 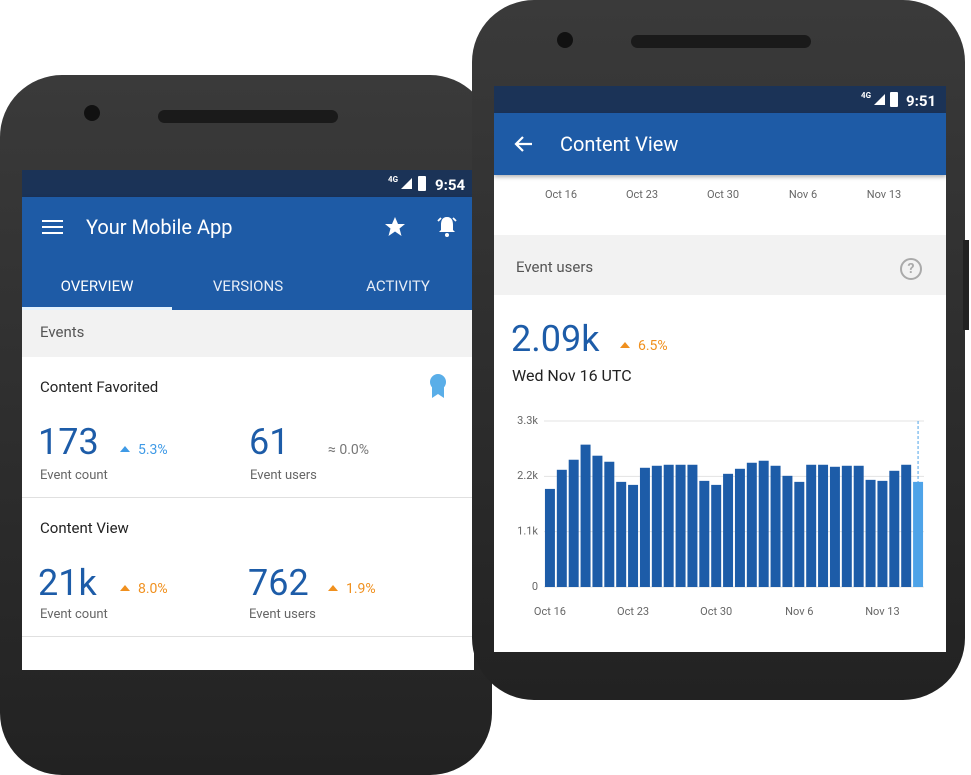 What do you see at coordinates (67, 583) in the screenshot?
I see `metric-value: 21k` at bounding box center [67, 583].